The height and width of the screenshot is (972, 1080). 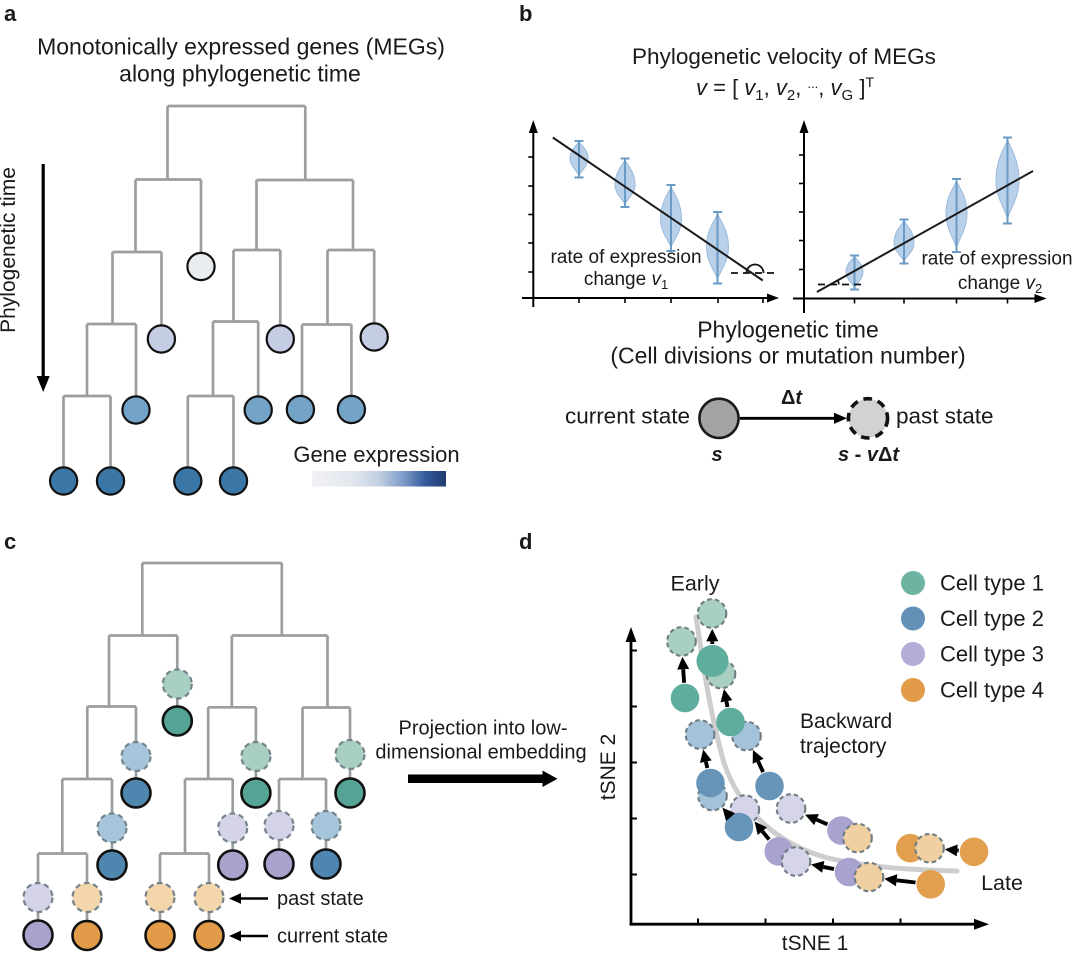 What do you see at coordinates (869, 455) in the screenshot?
I see `svg-text: s - vΔt` at bounding box center [869, 455].